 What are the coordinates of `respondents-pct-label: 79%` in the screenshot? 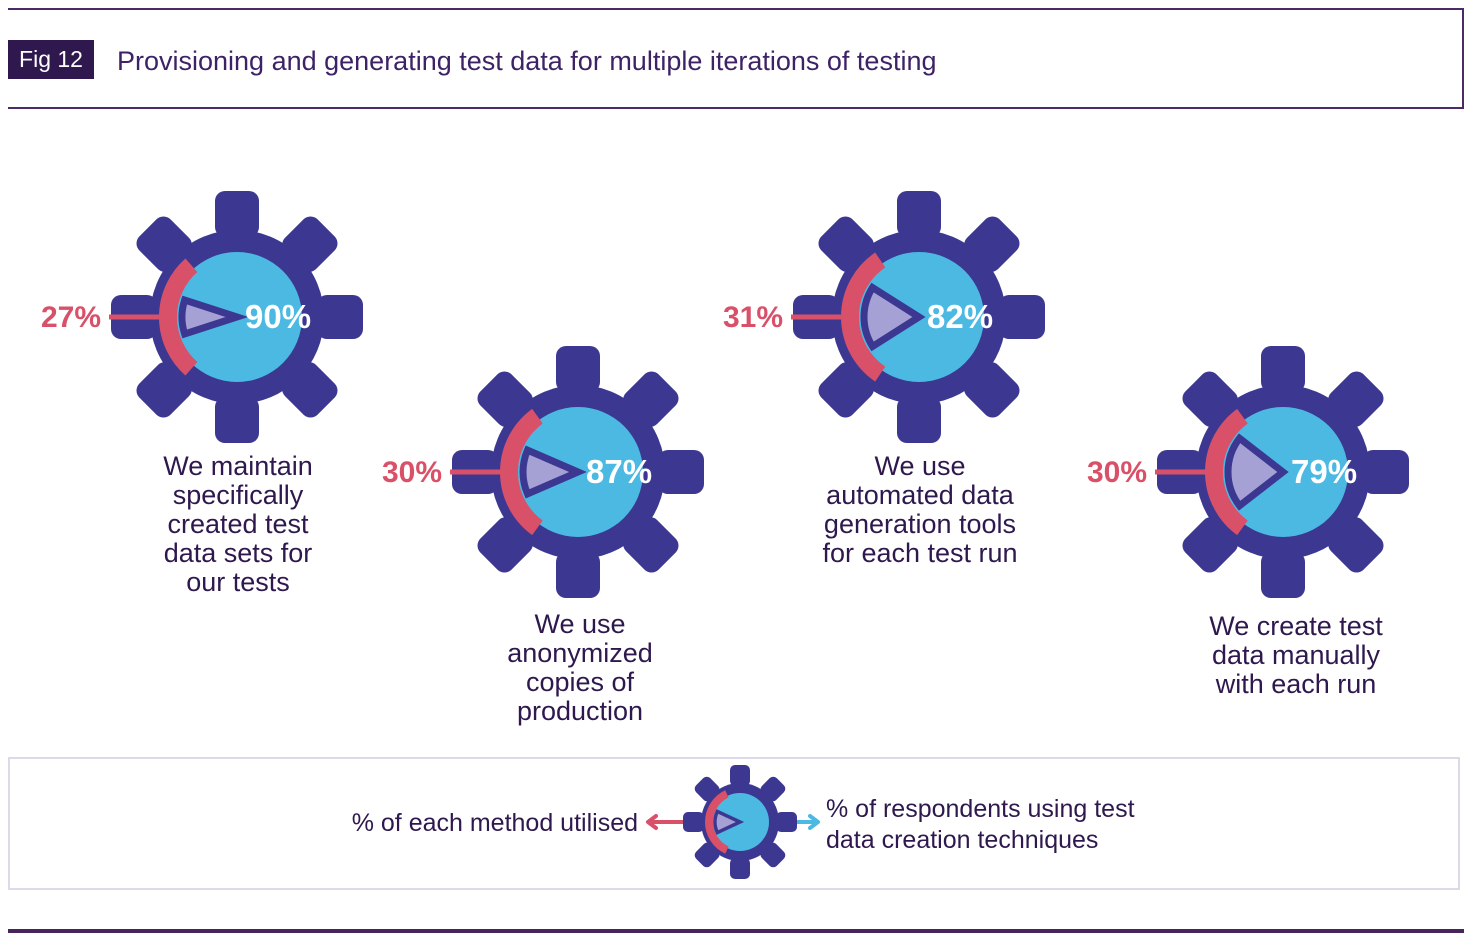 It's located at (1324, 471).